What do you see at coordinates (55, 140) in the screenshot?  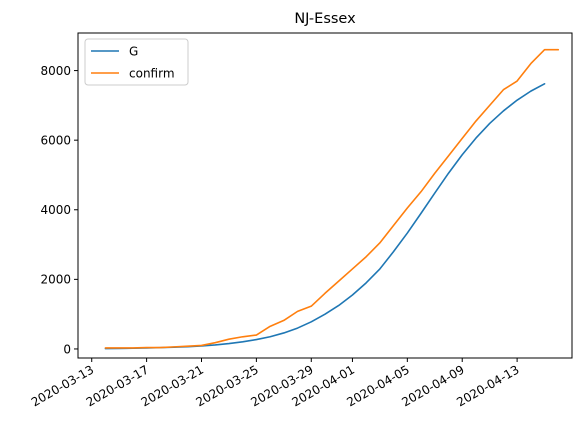 I see `y-tick-label: 6000` at bounding box center [55, 140].